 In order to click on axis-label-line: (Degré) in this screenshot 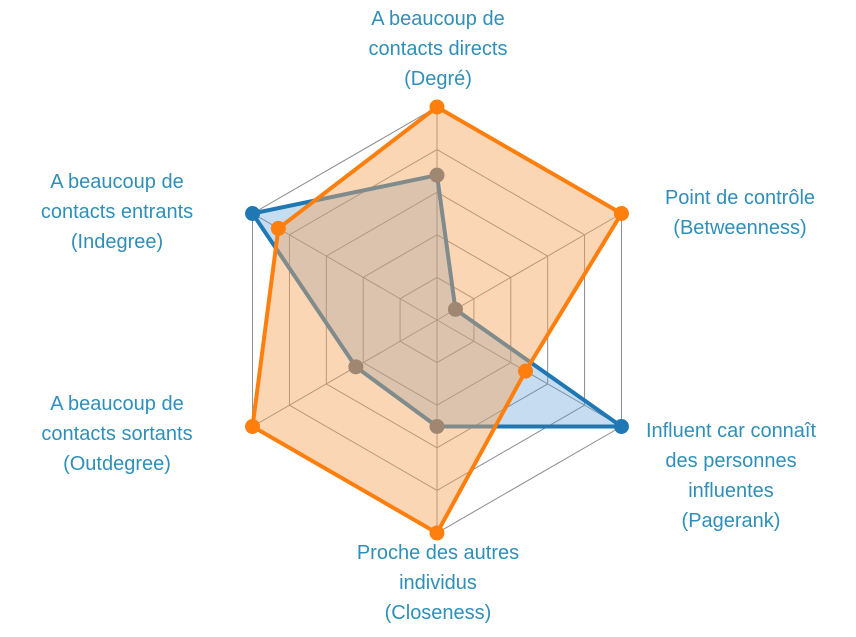, I will do `click(438, 79)`.